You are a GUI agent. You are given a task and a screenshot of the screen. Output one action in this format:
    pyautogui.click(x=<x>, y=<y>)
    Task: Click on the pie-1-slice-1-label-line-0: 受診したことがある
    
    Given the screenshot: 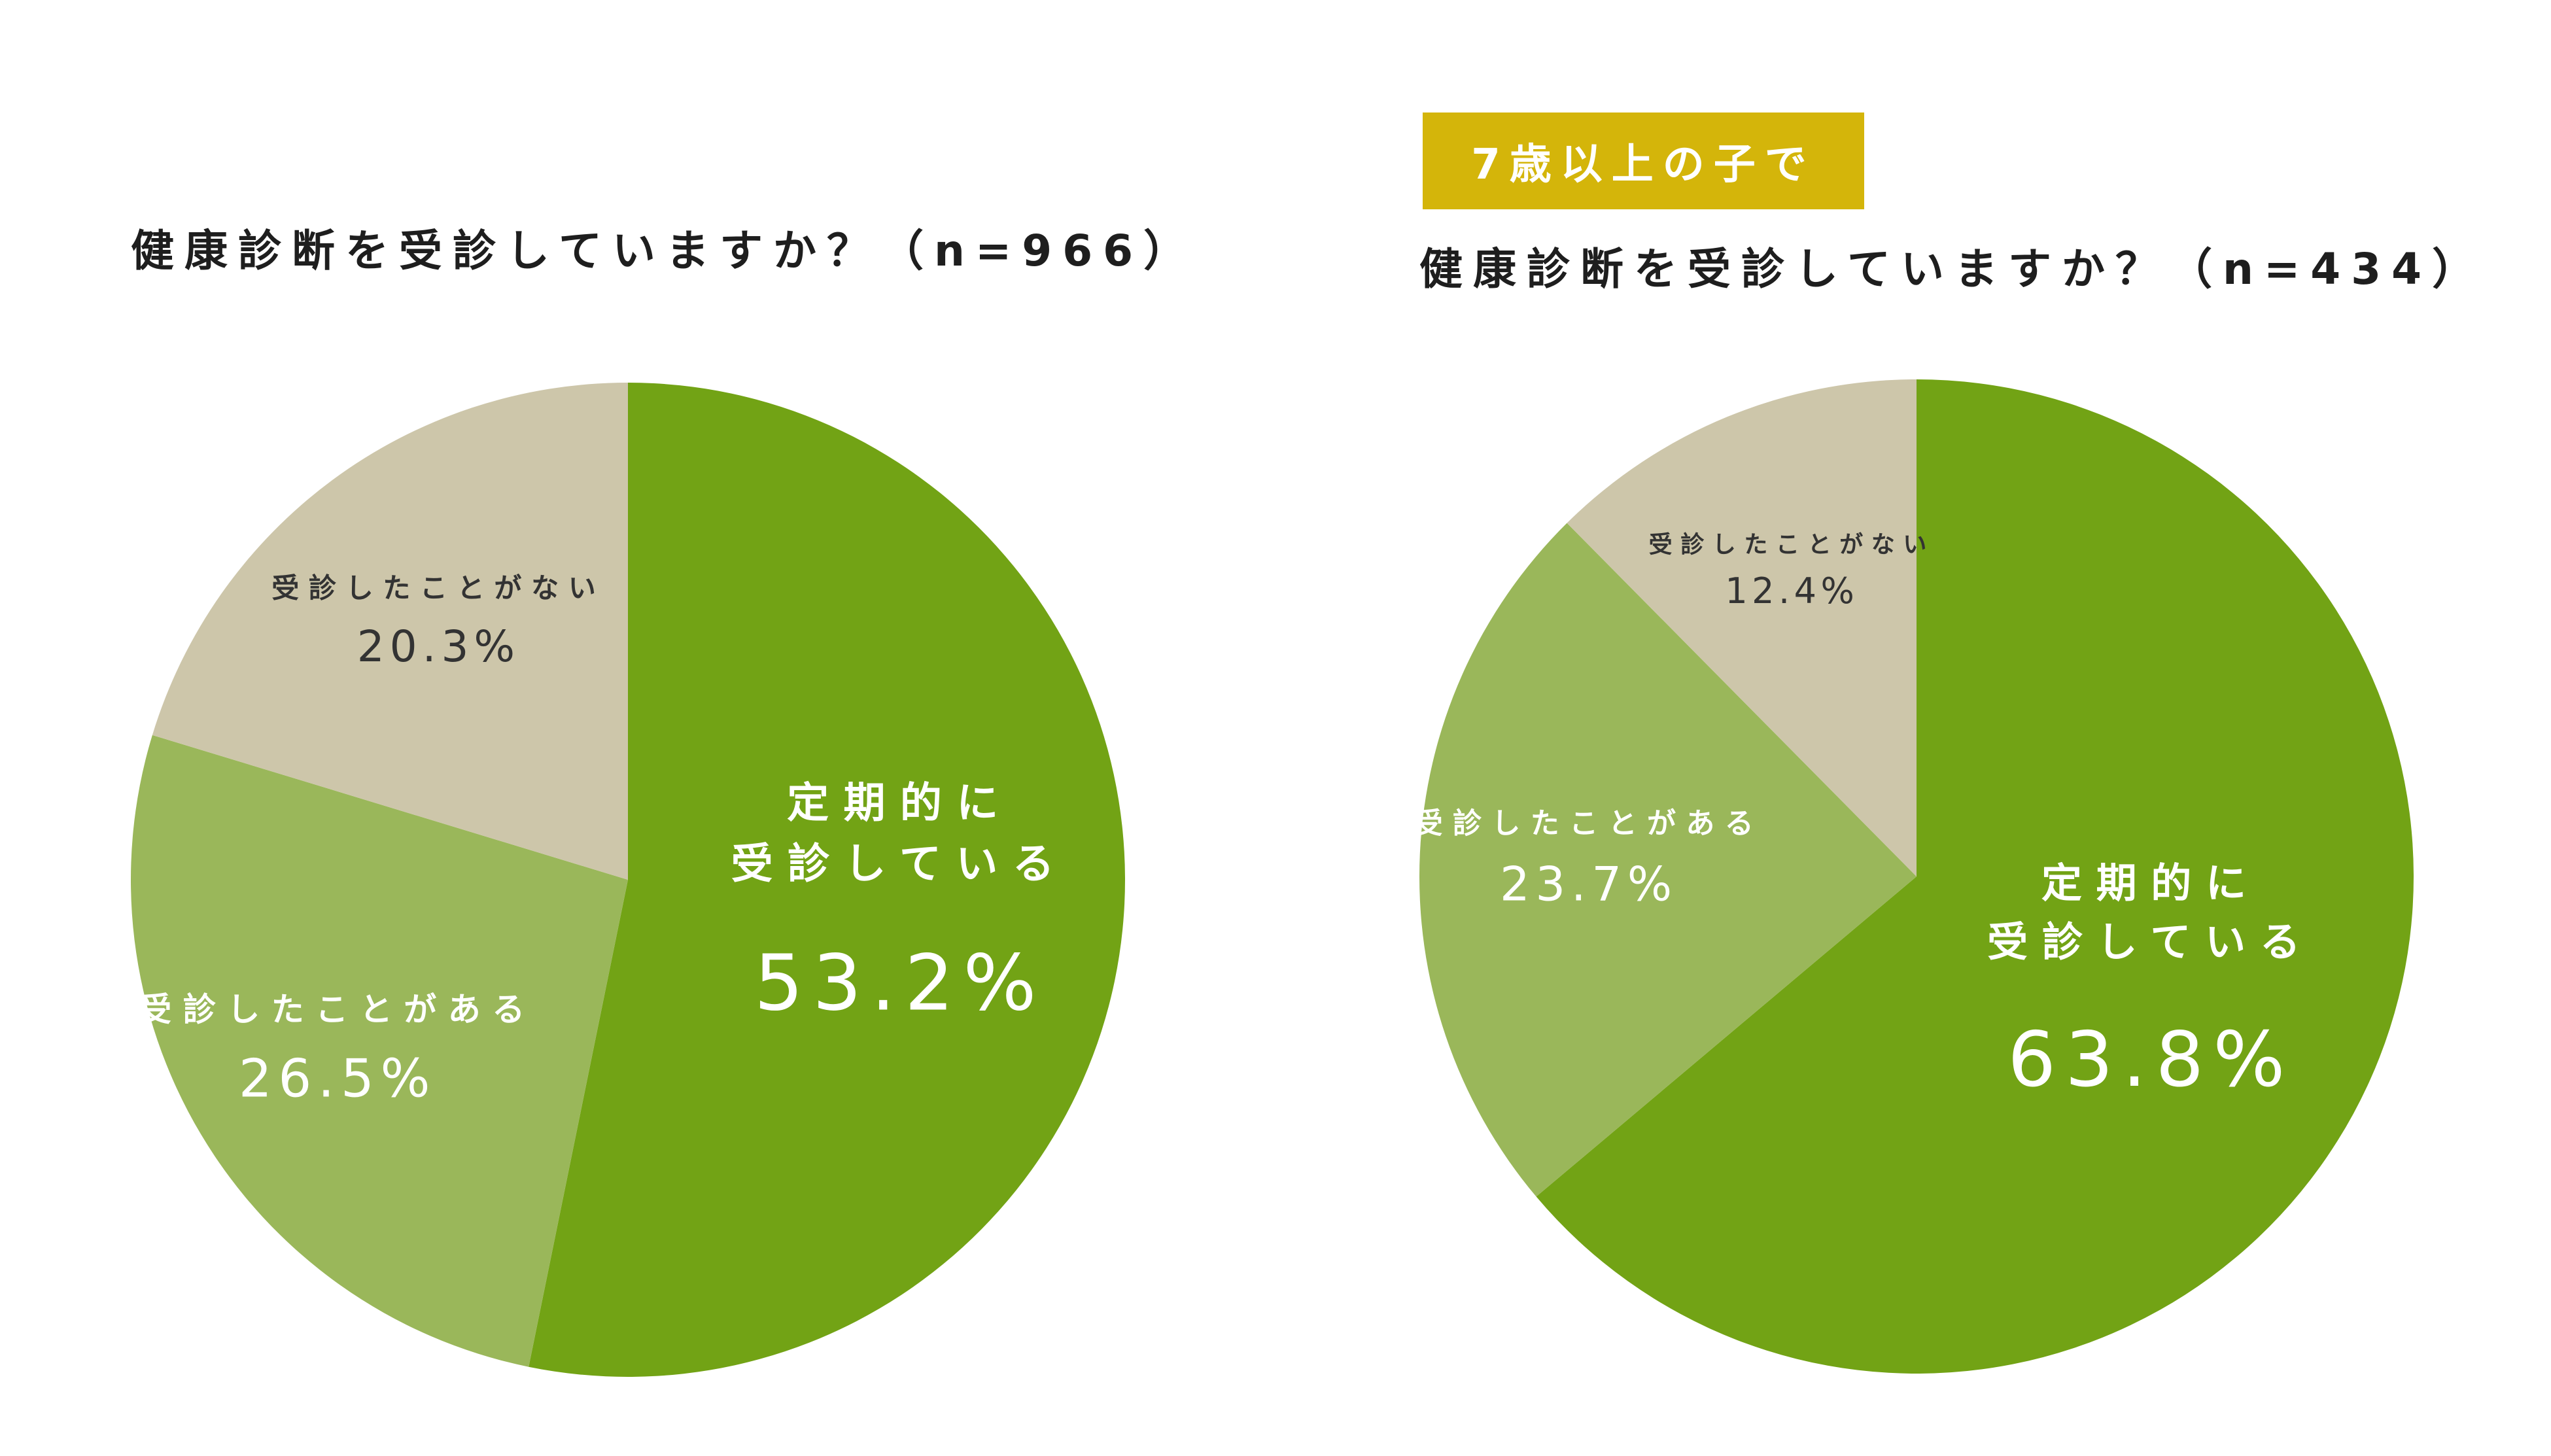 What is the action you would take?
    pyautogui.click(x=1589, y=824)
    